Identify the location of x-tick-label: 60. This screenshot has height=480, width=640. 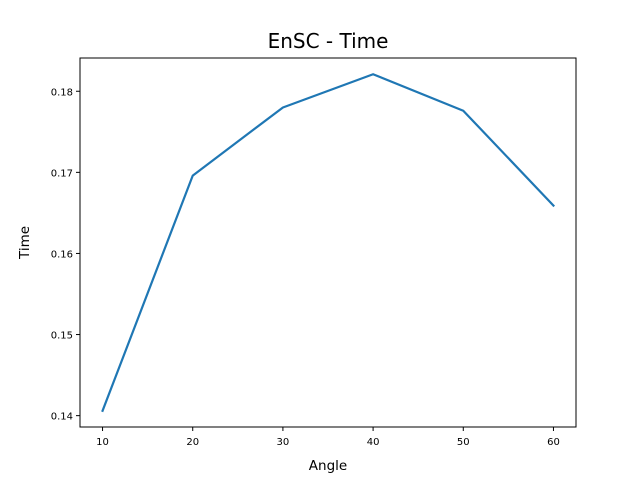
(553, 442).